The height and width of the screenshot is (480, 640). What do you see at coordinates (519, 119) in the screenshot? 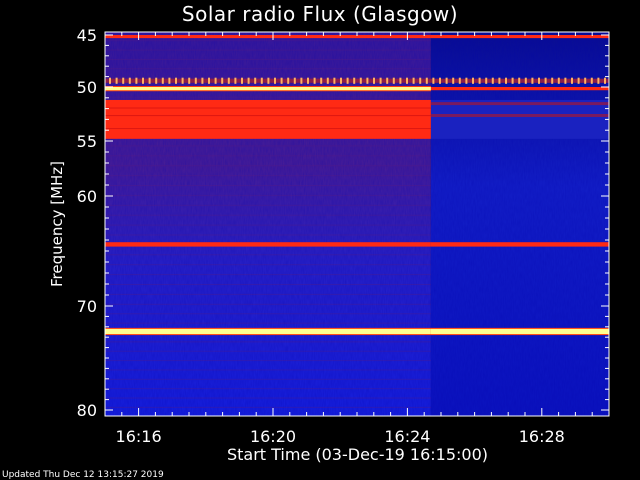
I see `band-3-after` at bounding box center [519, 119].